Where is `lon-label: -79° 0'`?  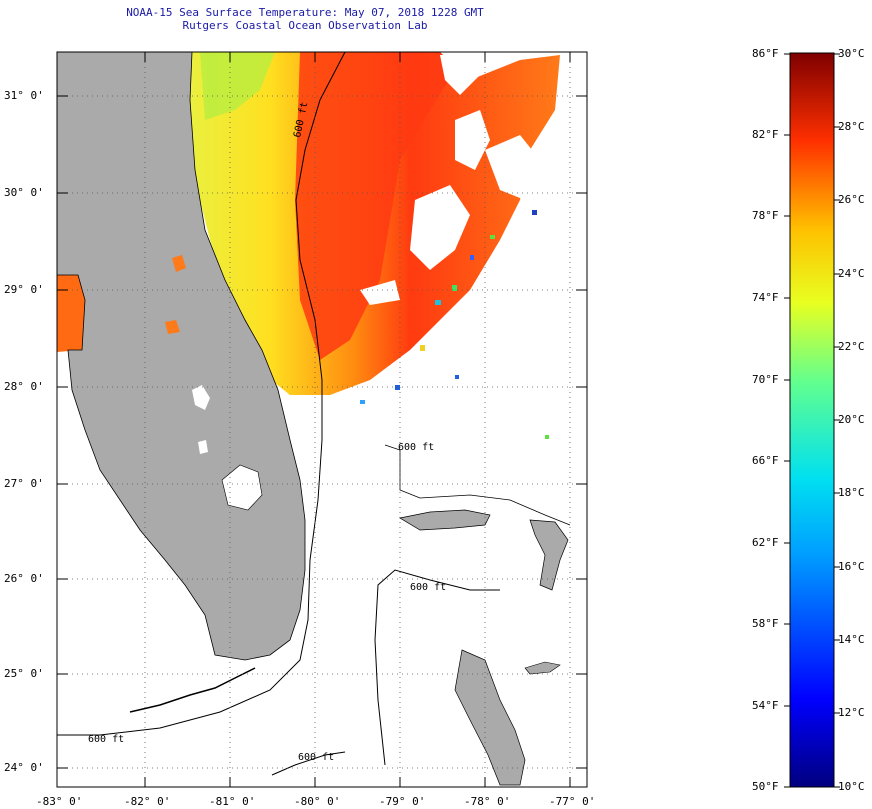
lon-label: -79° 0' is located at coordinates (402, 801).